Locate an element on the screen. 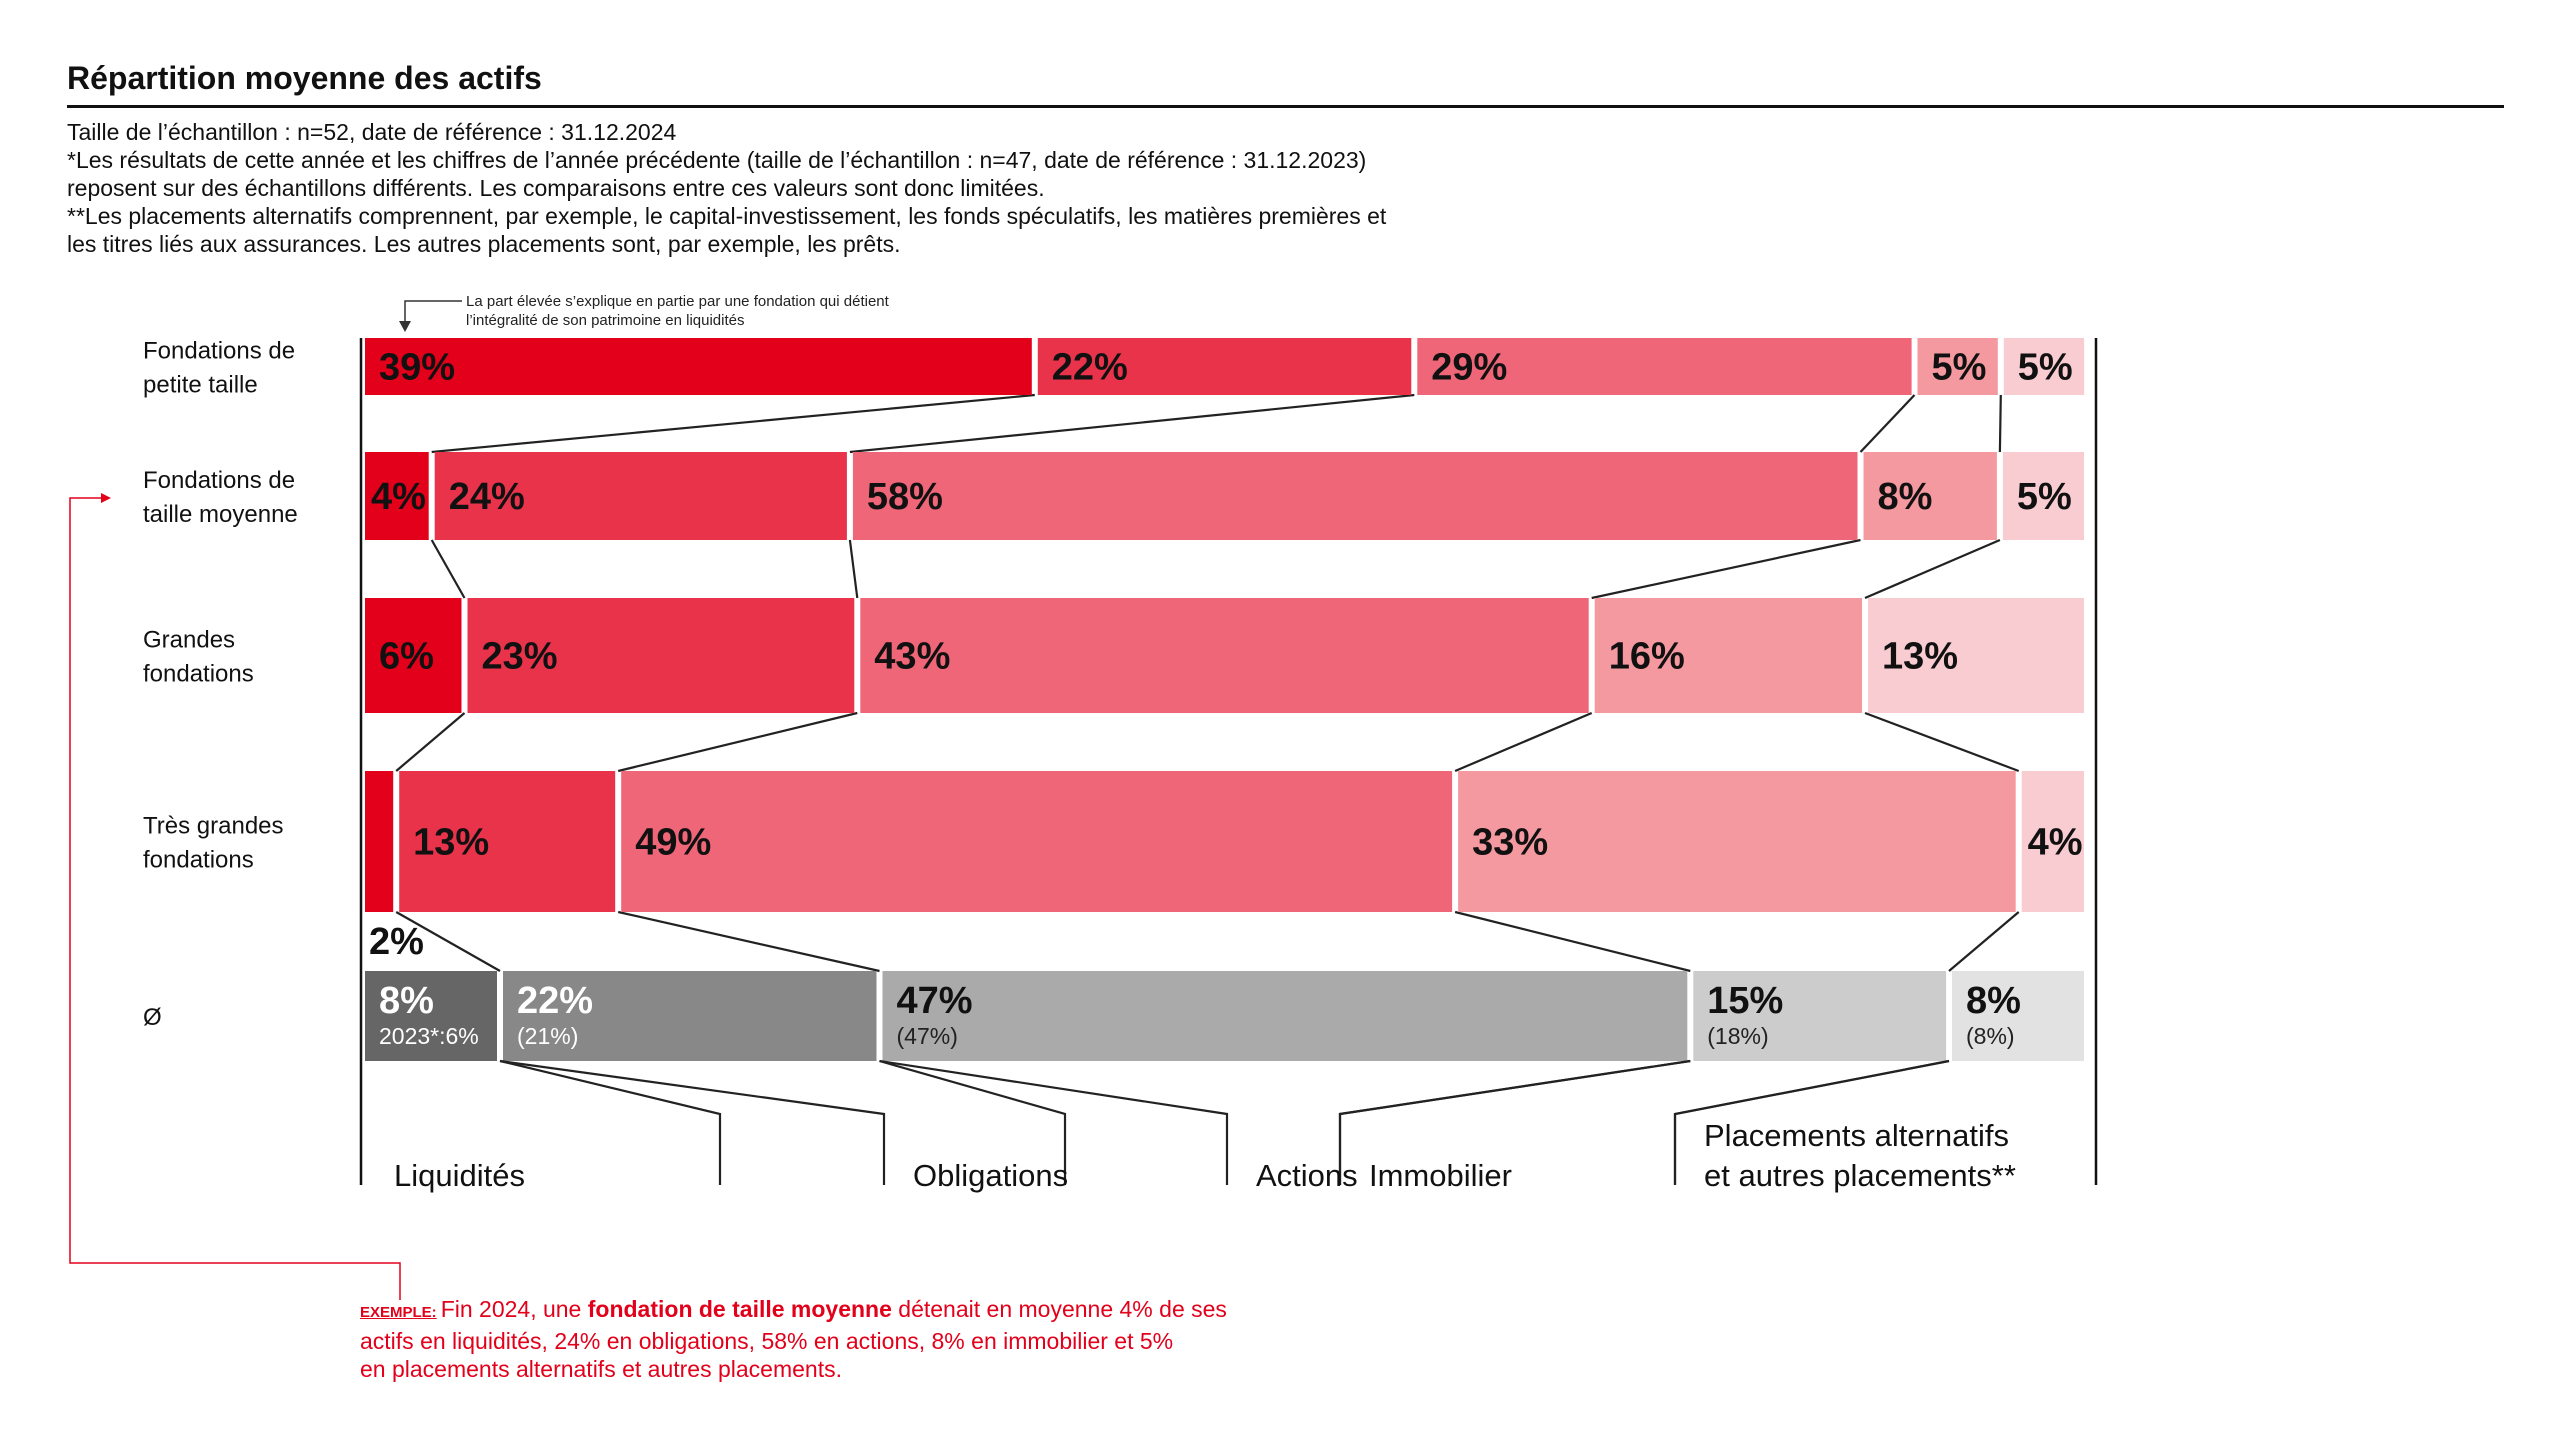 This screenshot has height=1440, width=2560. example-text: détenait en moyenne 4% de ses is located at coordinates (1059, 1309).